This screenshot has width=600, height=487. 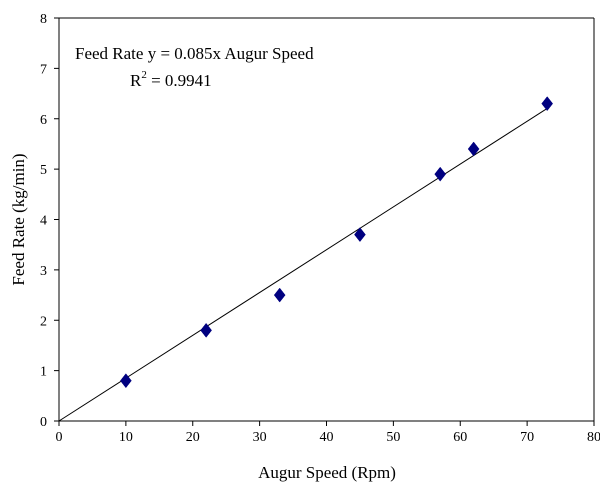 What do you see at coordinates (43, 422) in the screenshot?
I see `y-tick-label: 0` at bounding box center [43, 422].